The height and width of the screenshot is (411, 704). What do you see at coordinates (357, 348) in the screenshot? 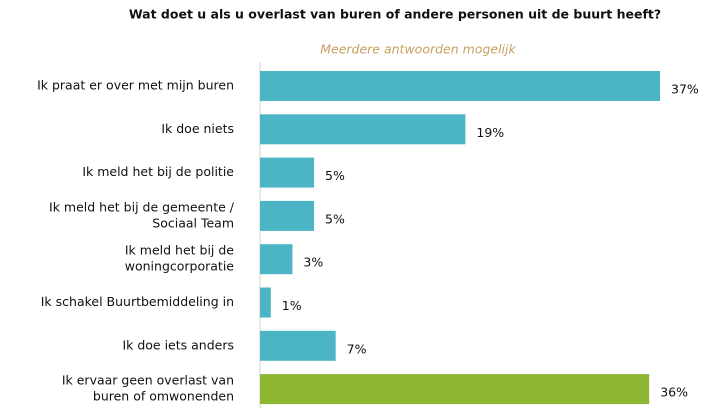
I see `value-label: 7%` at bounding box center [357, 348].